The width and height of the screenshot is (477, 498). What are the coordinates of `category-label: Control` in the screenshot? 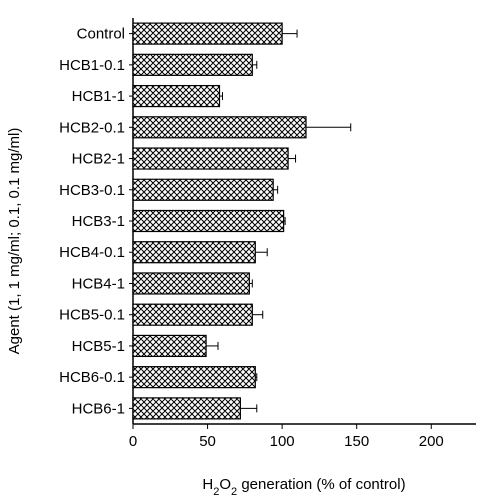 It's located at (101, 34).